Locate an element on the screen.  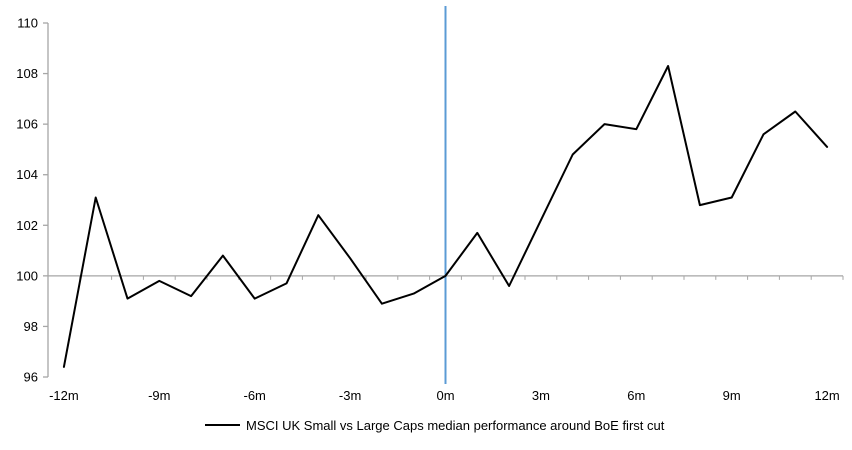
x-tick-label: 9m is located at coordinates (732, 395).